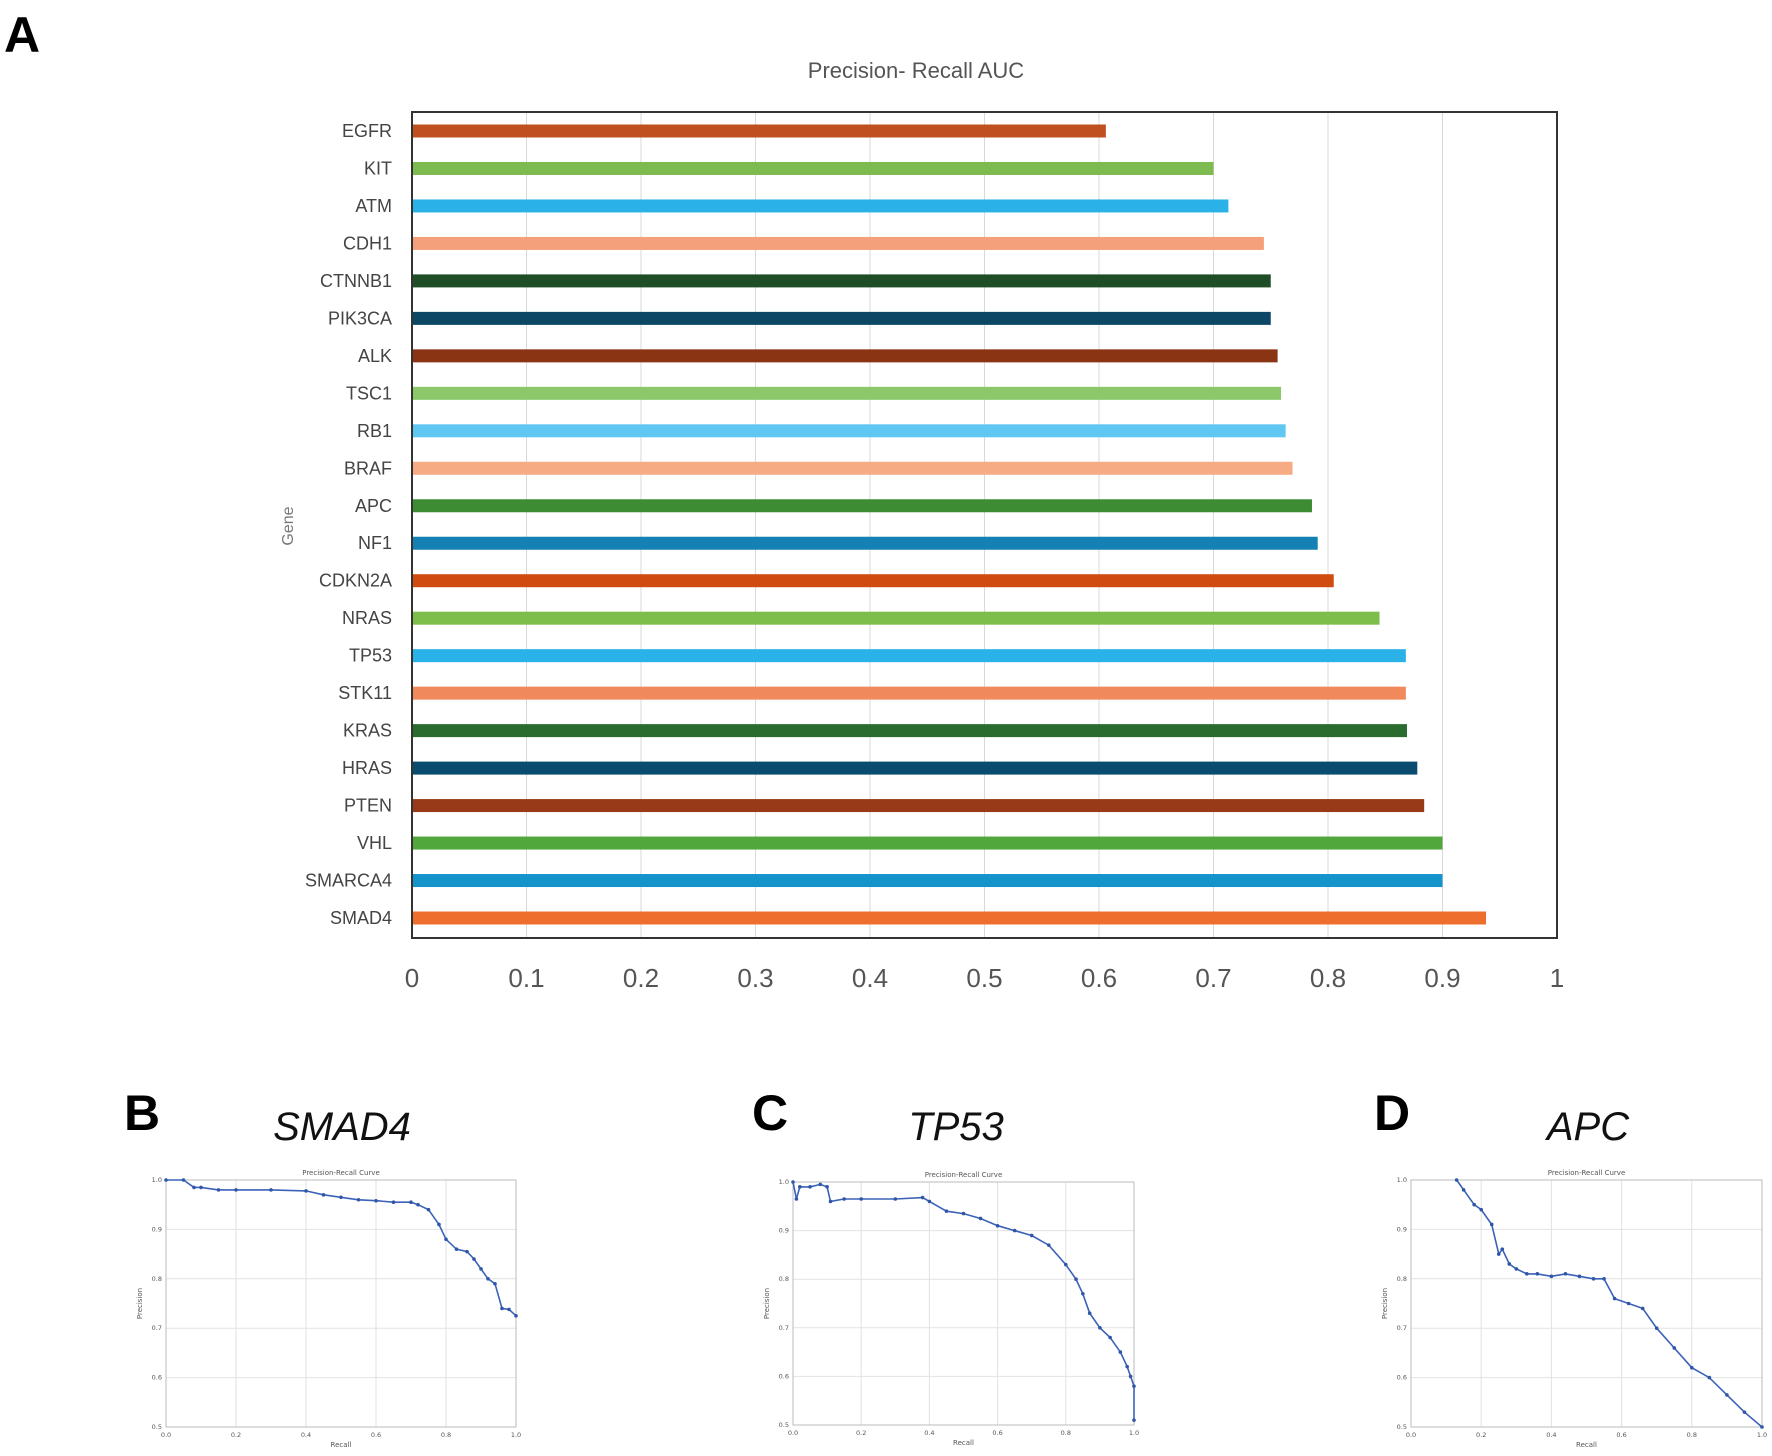 Image resolution: width=1772 pixels, height=1456 pixels. Describe the element at coordinates (375, 356) in the screenshot. I see `gene-label: ALK` at that location.